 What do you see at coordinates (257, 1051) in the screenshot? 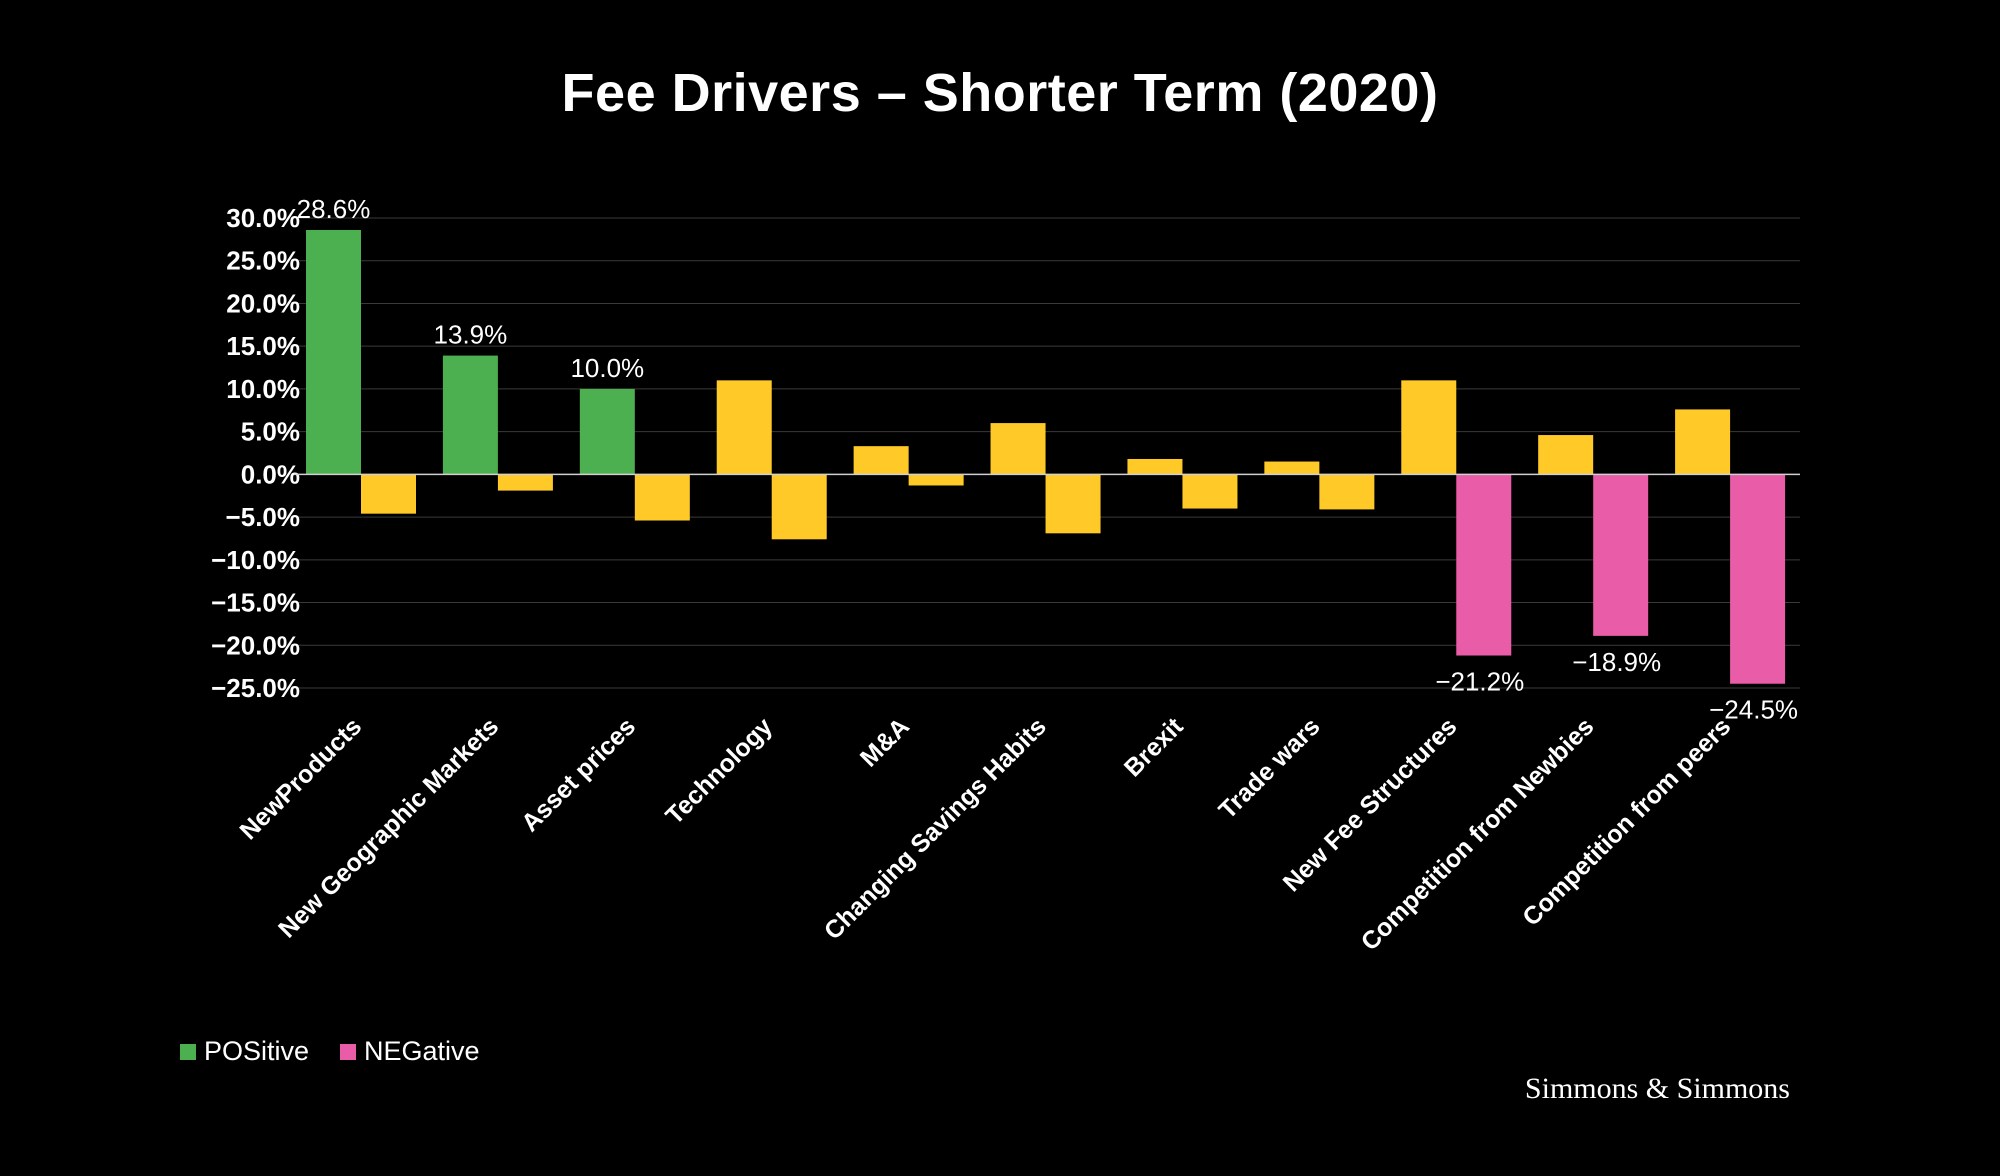
I see `legend-label-positive: POSitive` at bounding box center [257, 1051].